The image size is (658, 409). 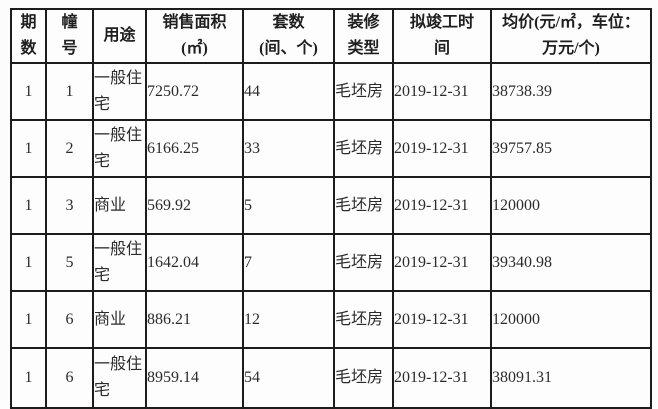 I want to click on cell-units: 12, so click(x=288, y=319).